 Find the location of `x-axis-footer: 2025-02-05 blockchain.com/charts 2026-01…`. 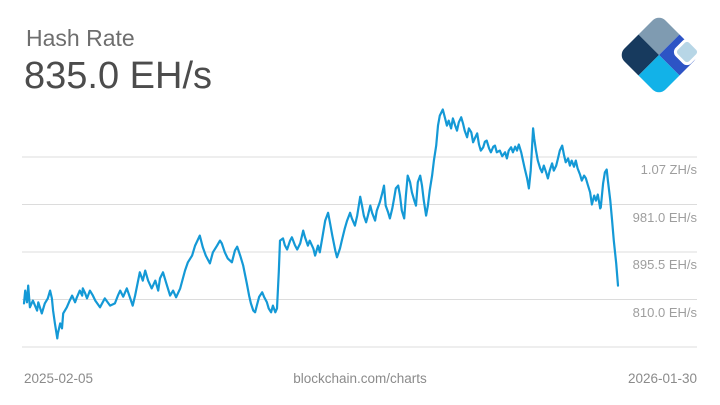

x-axis-footer: 2025-02-05 blockchain.com/charts 2026-01… is located at coordinates (360, 379).